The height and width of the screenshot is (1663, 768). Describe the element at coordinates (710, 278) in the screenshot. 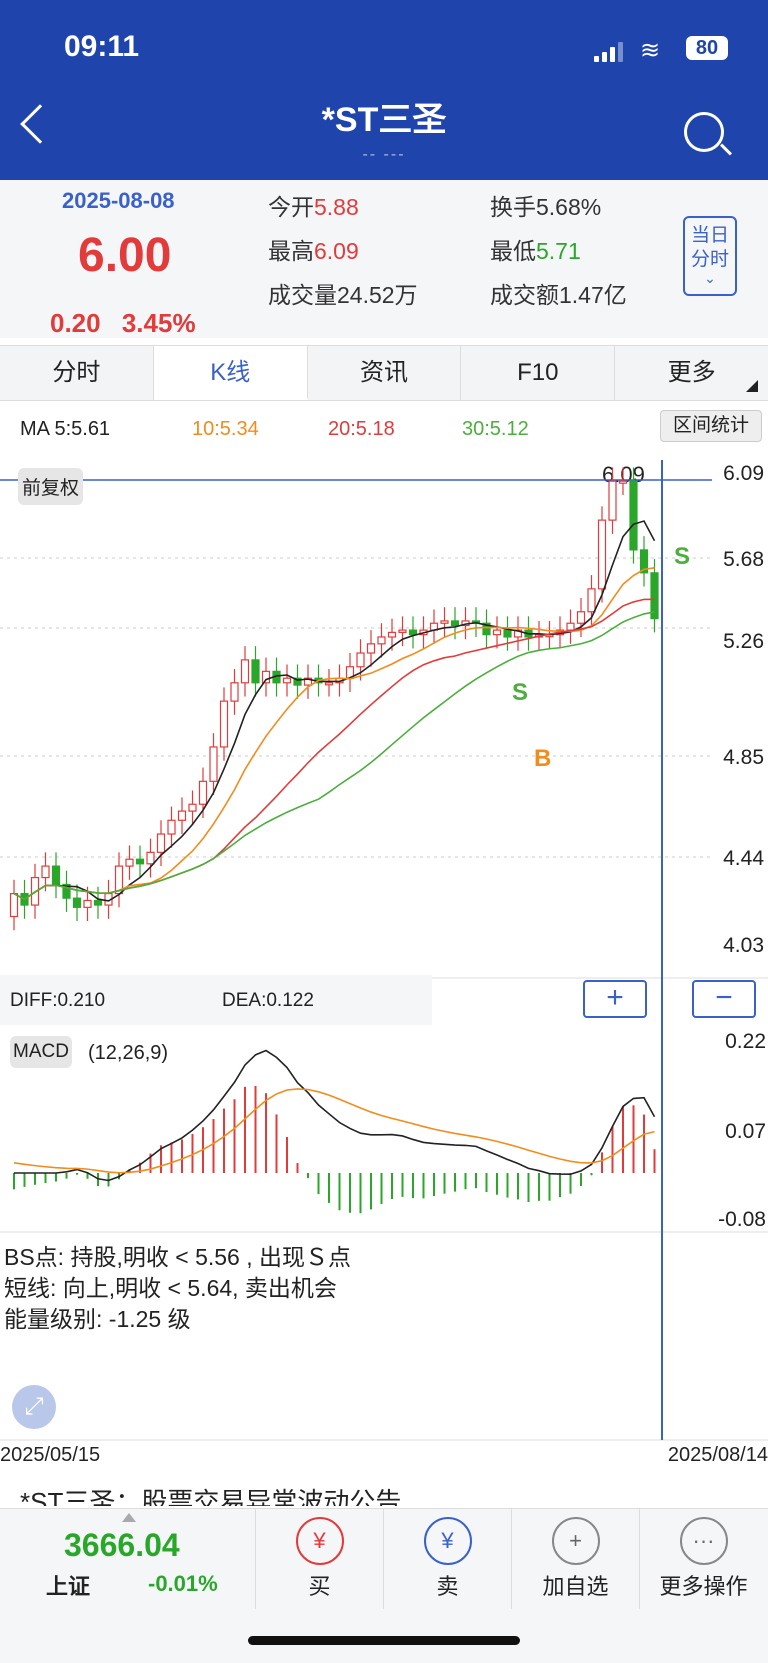

I see `chevron-down-icon: ⌄` at that location.